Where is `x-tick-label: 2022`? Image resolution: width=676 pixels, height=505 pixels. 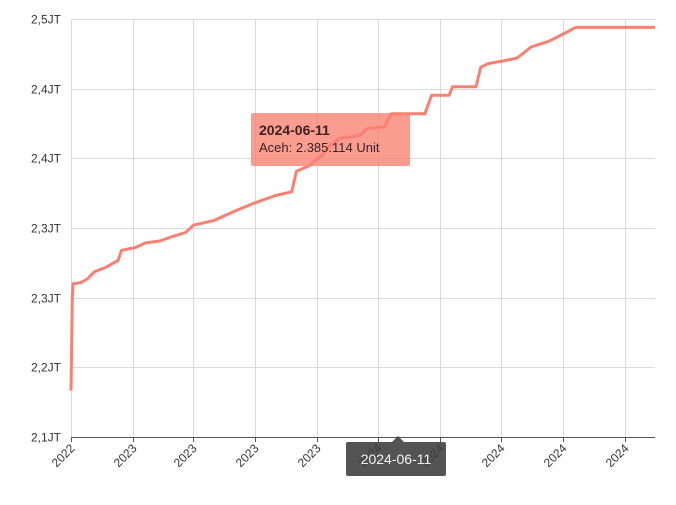
x-tick-label: 2022 is located at coordinates (63, 455).